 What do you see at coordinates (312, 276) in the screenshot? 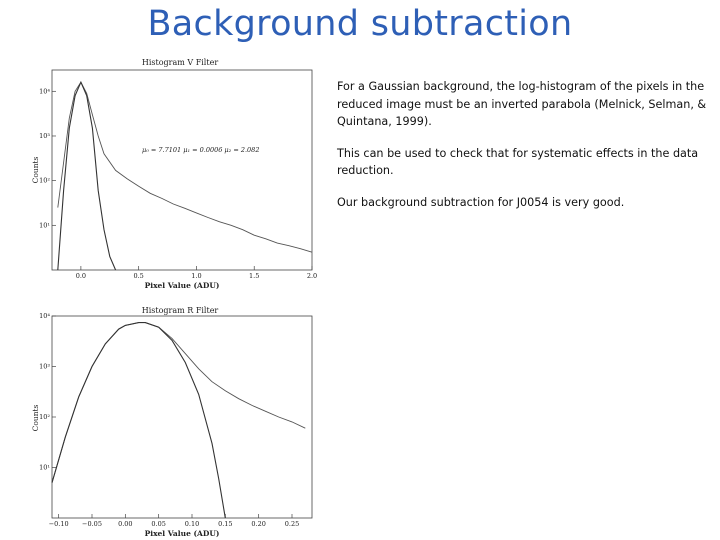
I see `x-tick-label: 2.0` at bounding box center [312, 276].